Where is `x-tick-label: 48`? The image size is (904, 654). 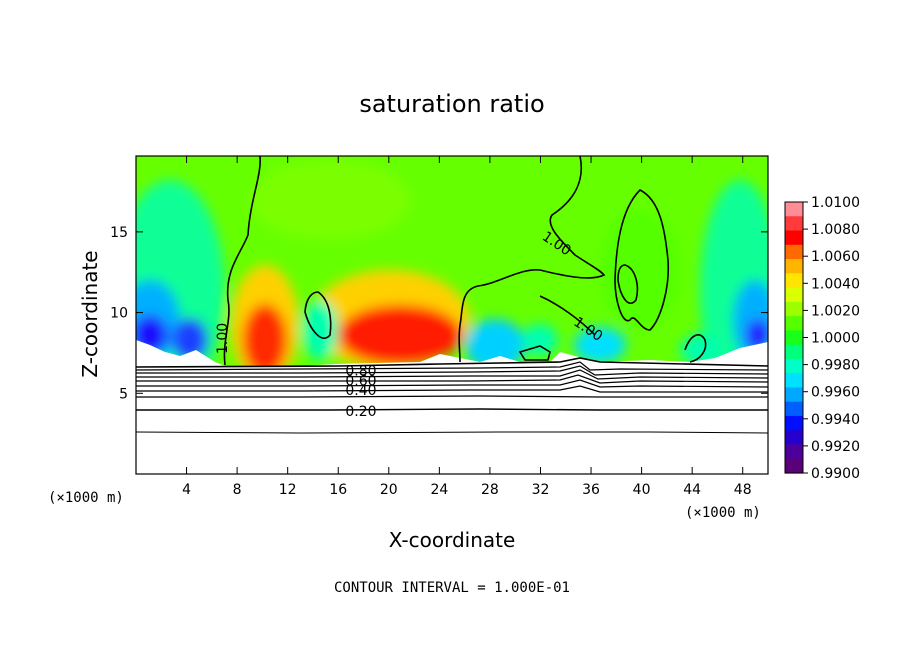 x-tick-label: 48 is located at coordinates (743, 490).